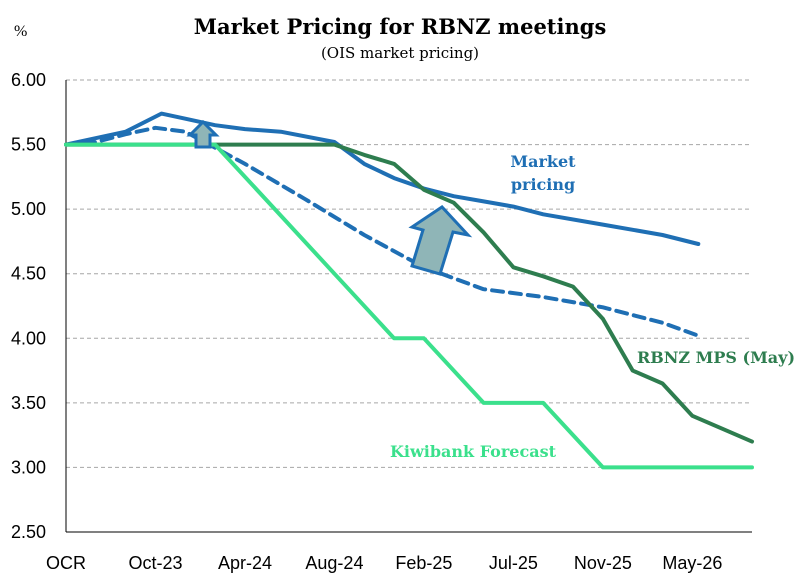 The image size is (800, 586). I want to click on up-arrow-icon-small, so click(203, 134).